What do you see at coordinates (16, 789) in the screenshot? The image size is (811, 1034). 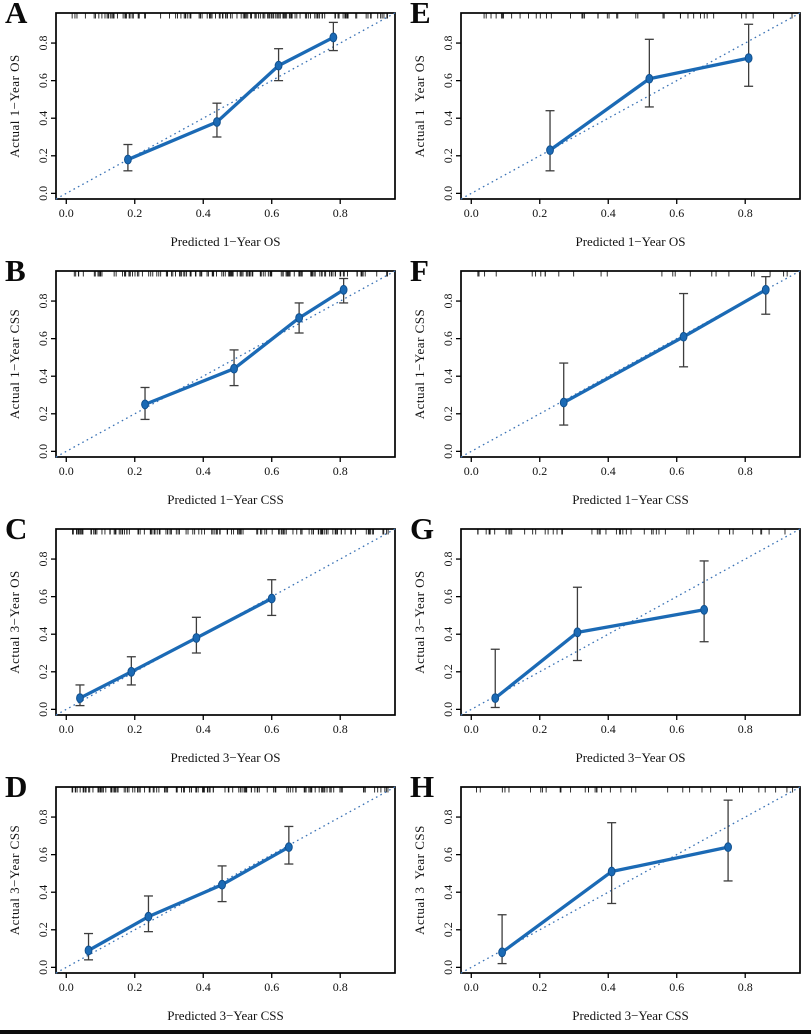 I see `panel-letter-D: D` at bounding box center [16, 789].